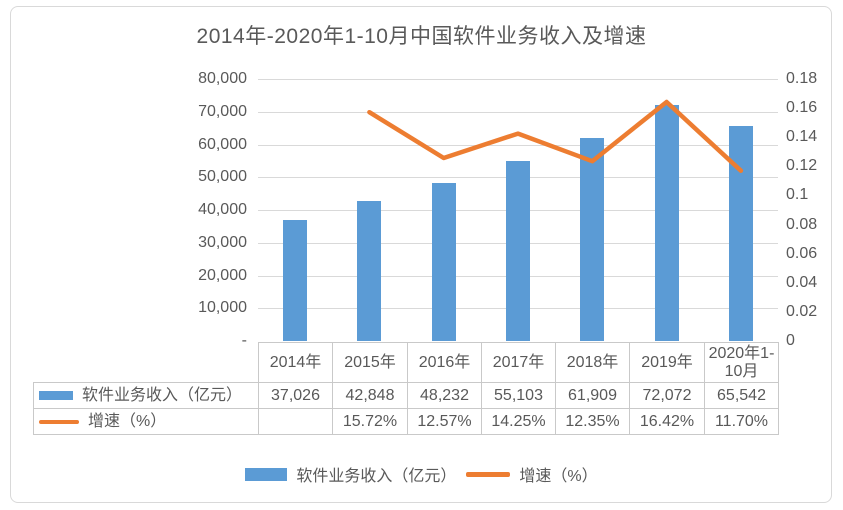  Describe the element at coordinates (222, 144) in the screenshot. I see `left-axis-tick-label: 60,000` at that location.